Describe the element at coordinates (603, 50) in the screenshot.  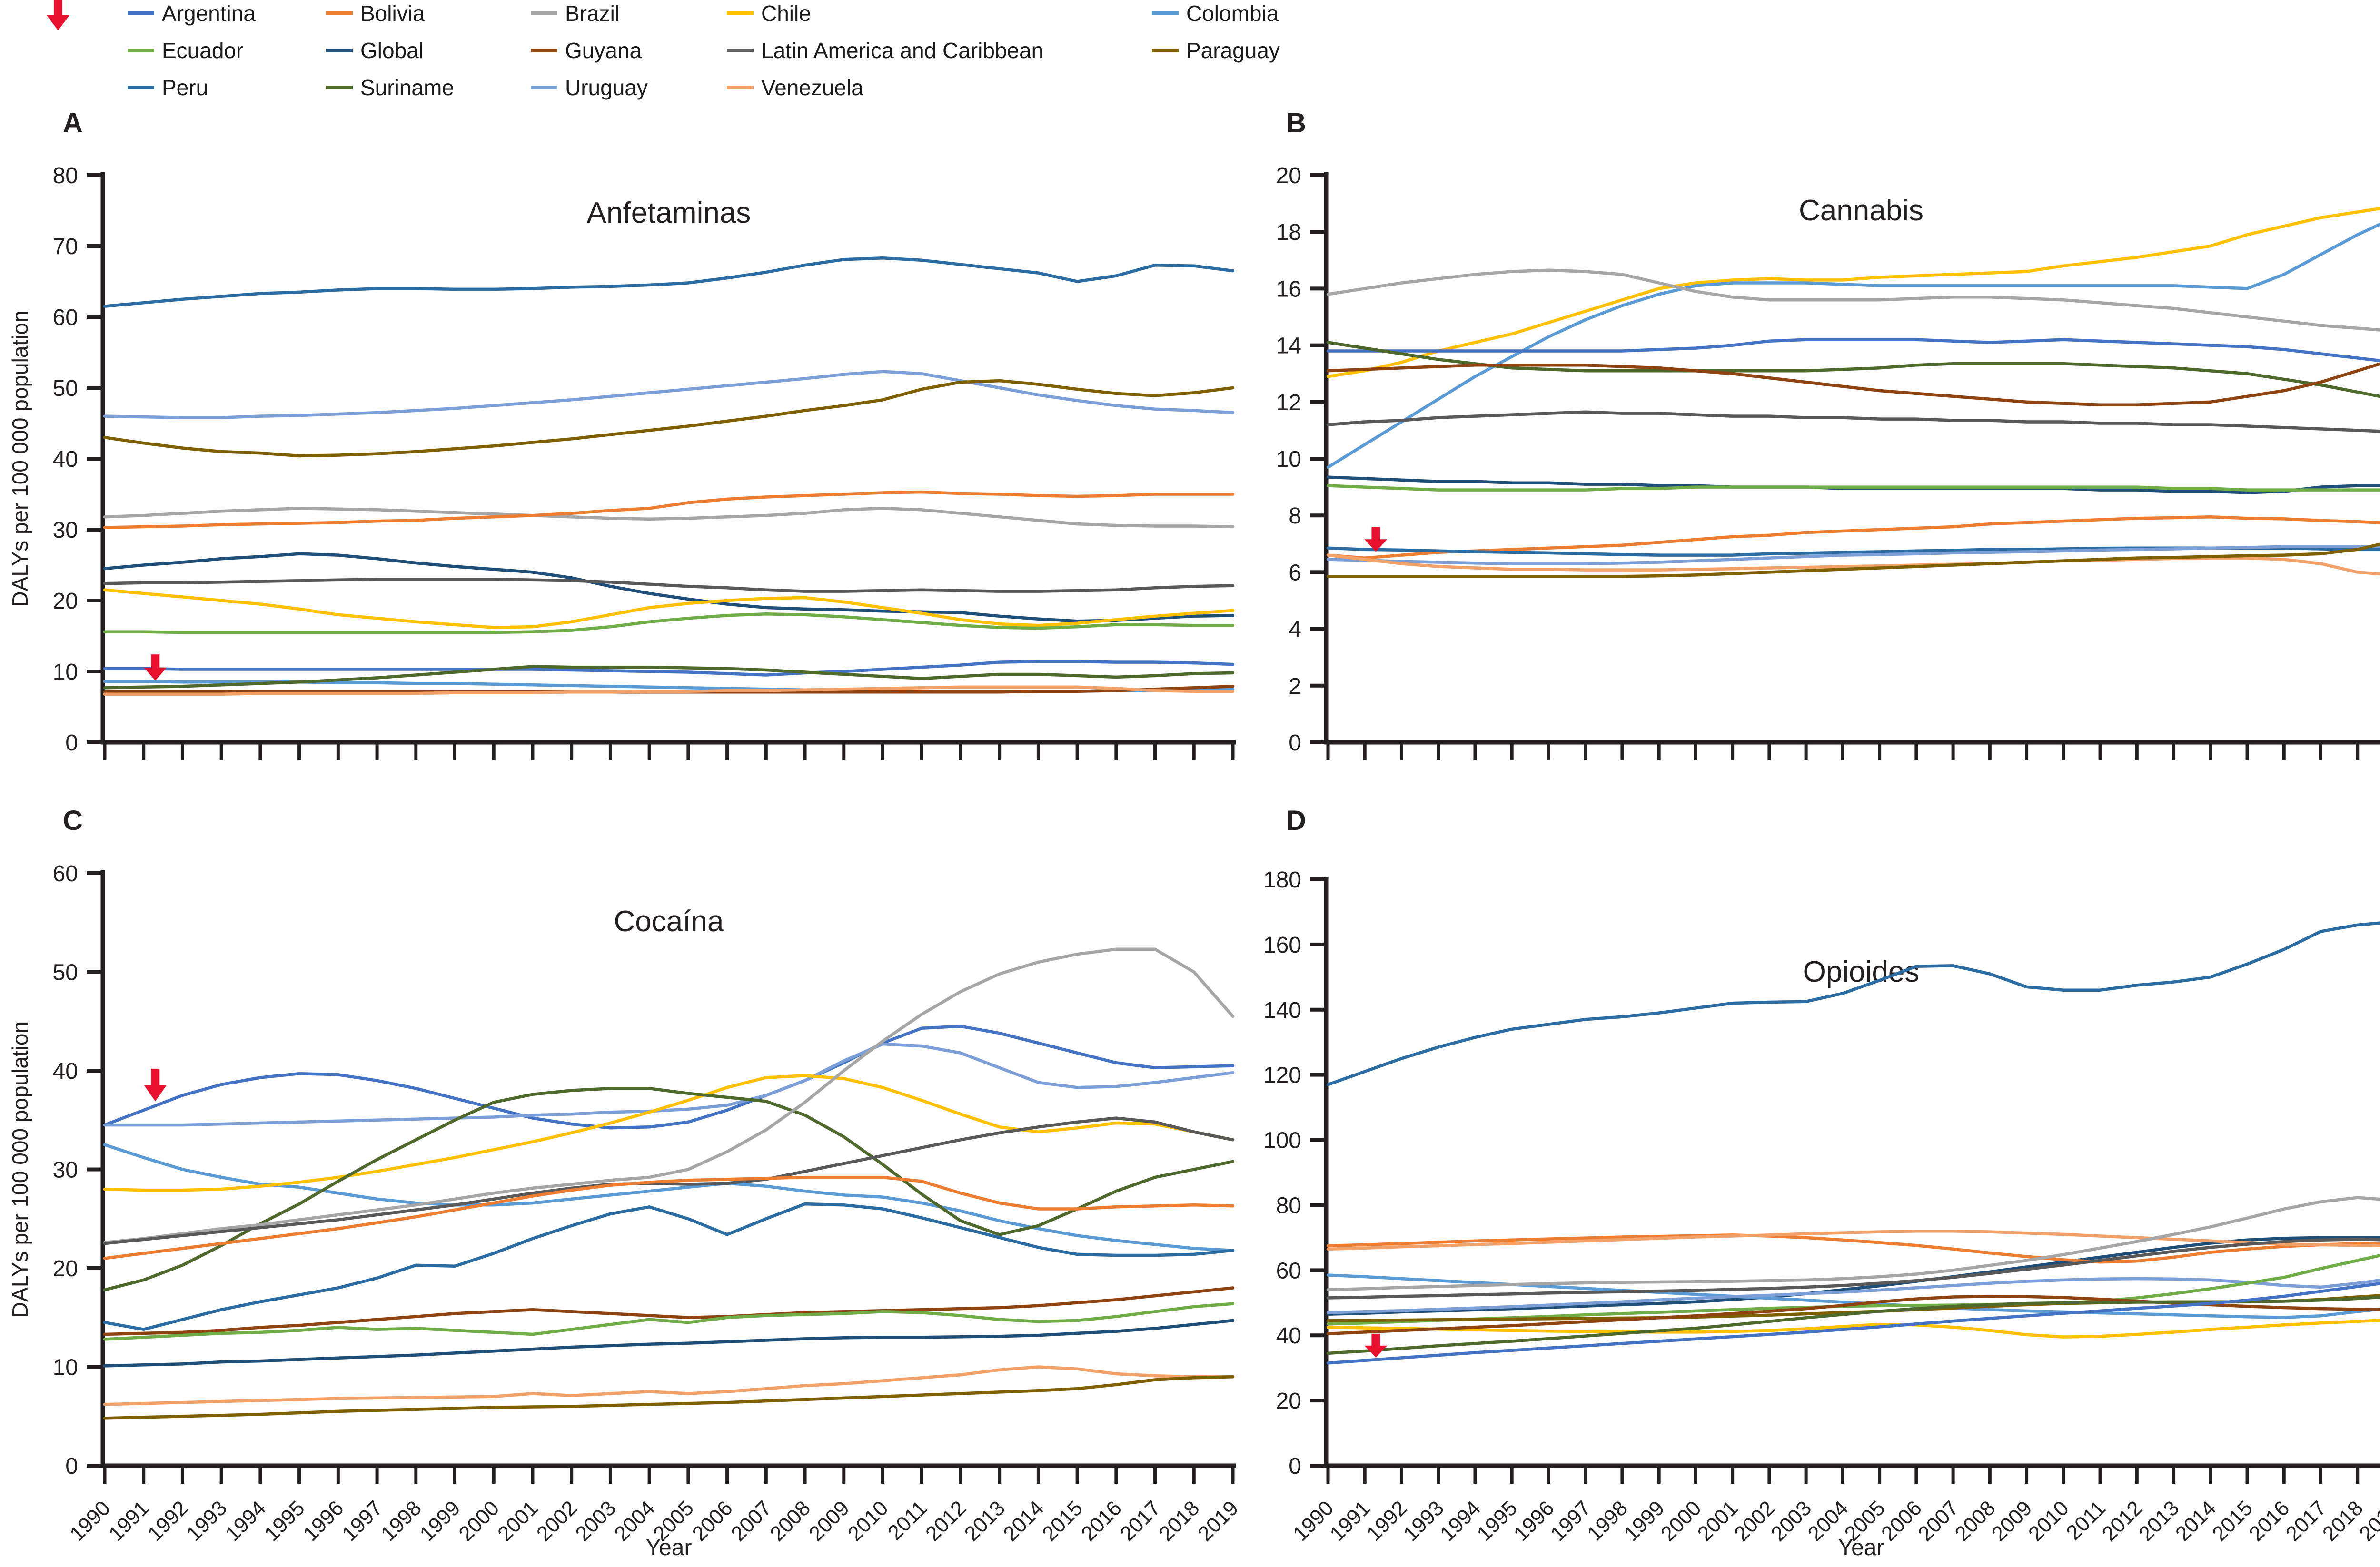
I see `legend-label: Guyana` at that location.